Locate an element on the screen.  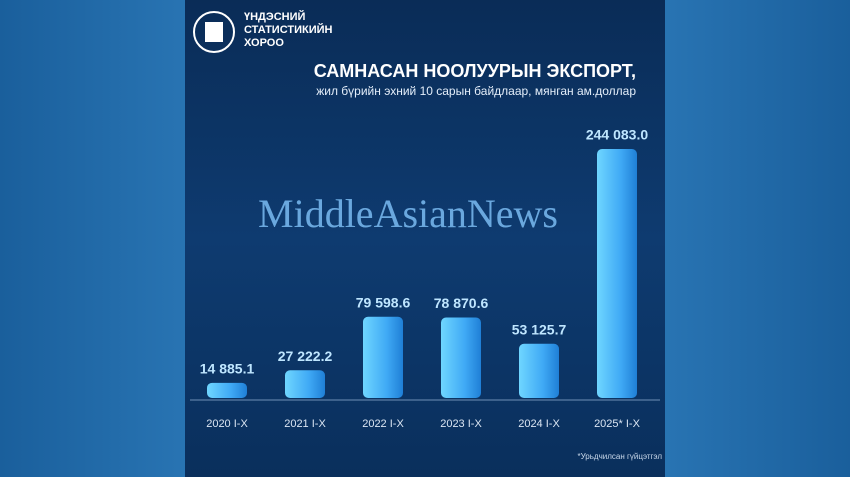
watermark: MiddleAsianNews is located at coordinates (408, 213).